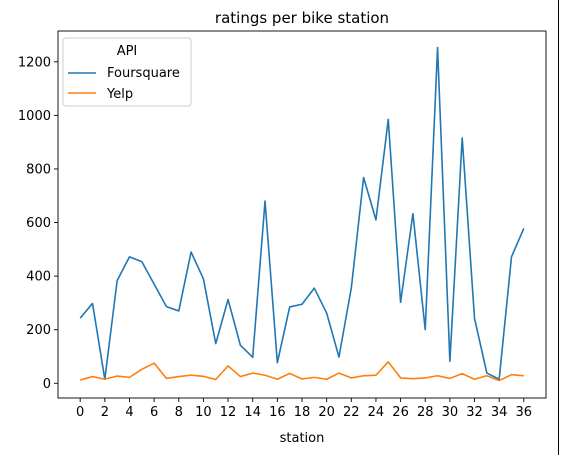 Image resolution: width=561 pixels, height=455 pixels. I want to click on x-tick-label: 16, so click(277, 412).